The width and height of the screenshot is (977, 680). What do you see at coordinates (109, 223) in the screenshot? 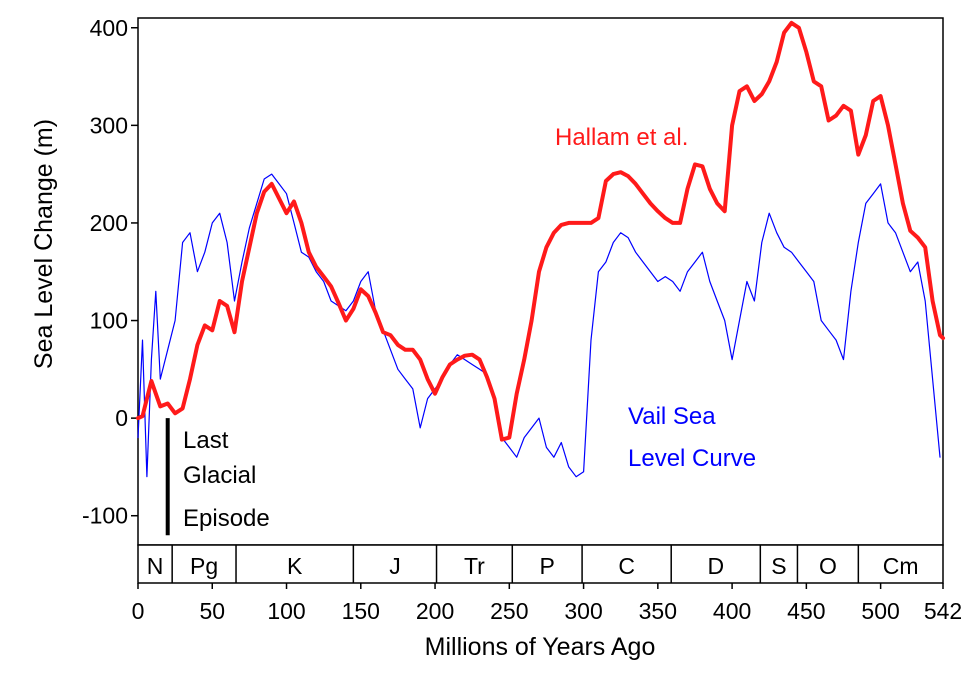
I see `y-tick-label: 200` at bounding box center [109, 223].